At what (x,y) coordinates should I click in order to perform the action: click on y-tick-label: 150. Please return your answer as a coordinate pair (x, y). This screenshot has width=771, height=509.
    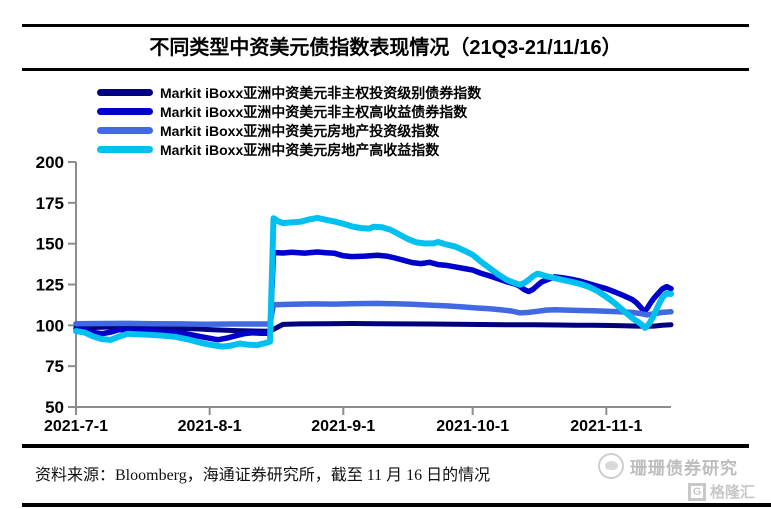
    Looking at the image, I should click on (50, 244).